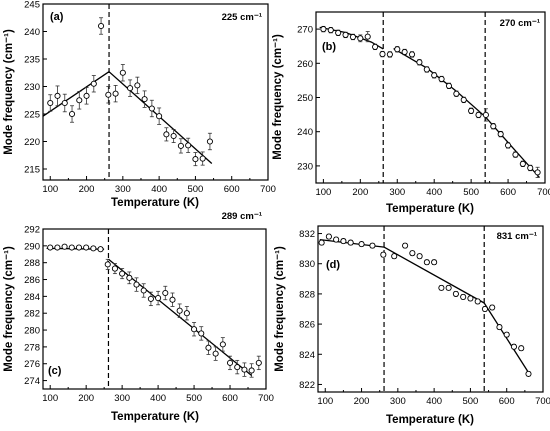 The height and width of the screenshot is (431, 550). Describe the element at coordinates (50, 398) in the screenshot. I see `x-tick-label-c: 100` at that location.